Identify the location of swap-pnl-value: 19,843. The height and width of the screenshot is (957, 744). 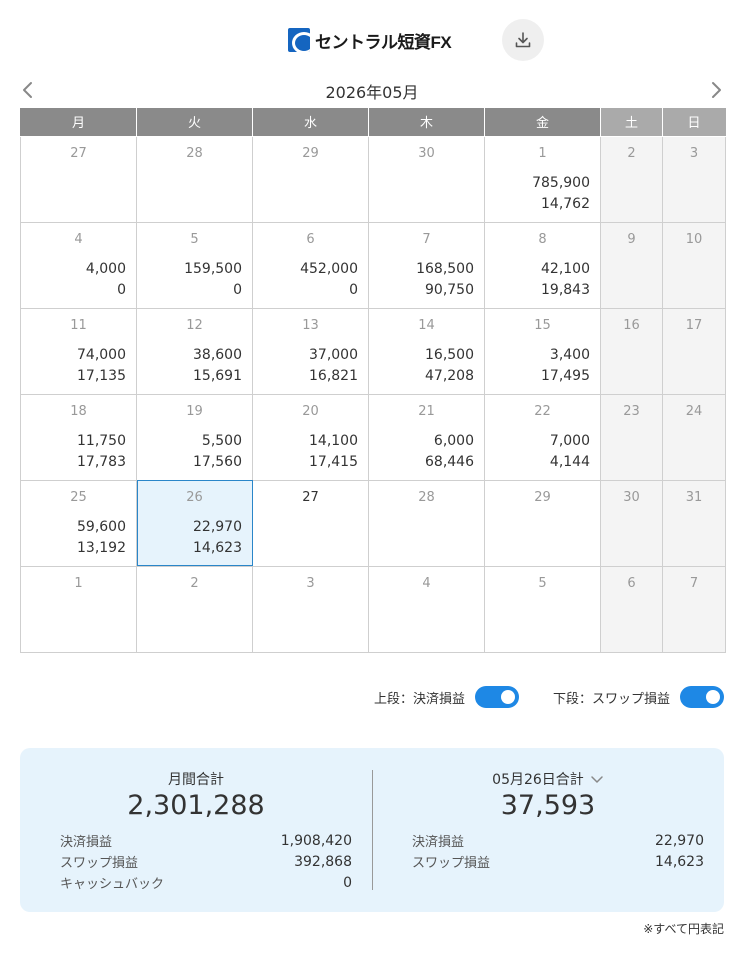
(565, 289).